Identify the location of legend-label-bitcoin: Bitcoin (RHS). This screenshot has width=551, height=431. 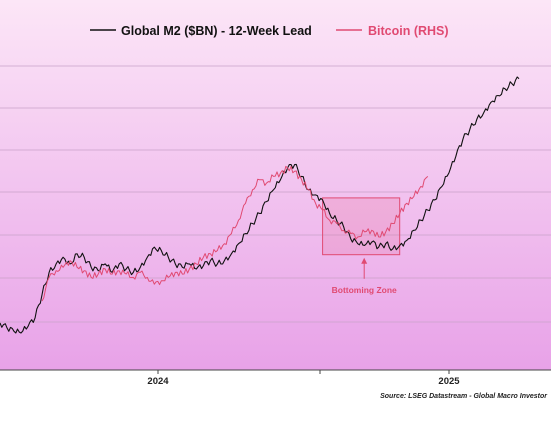
(408, 31).